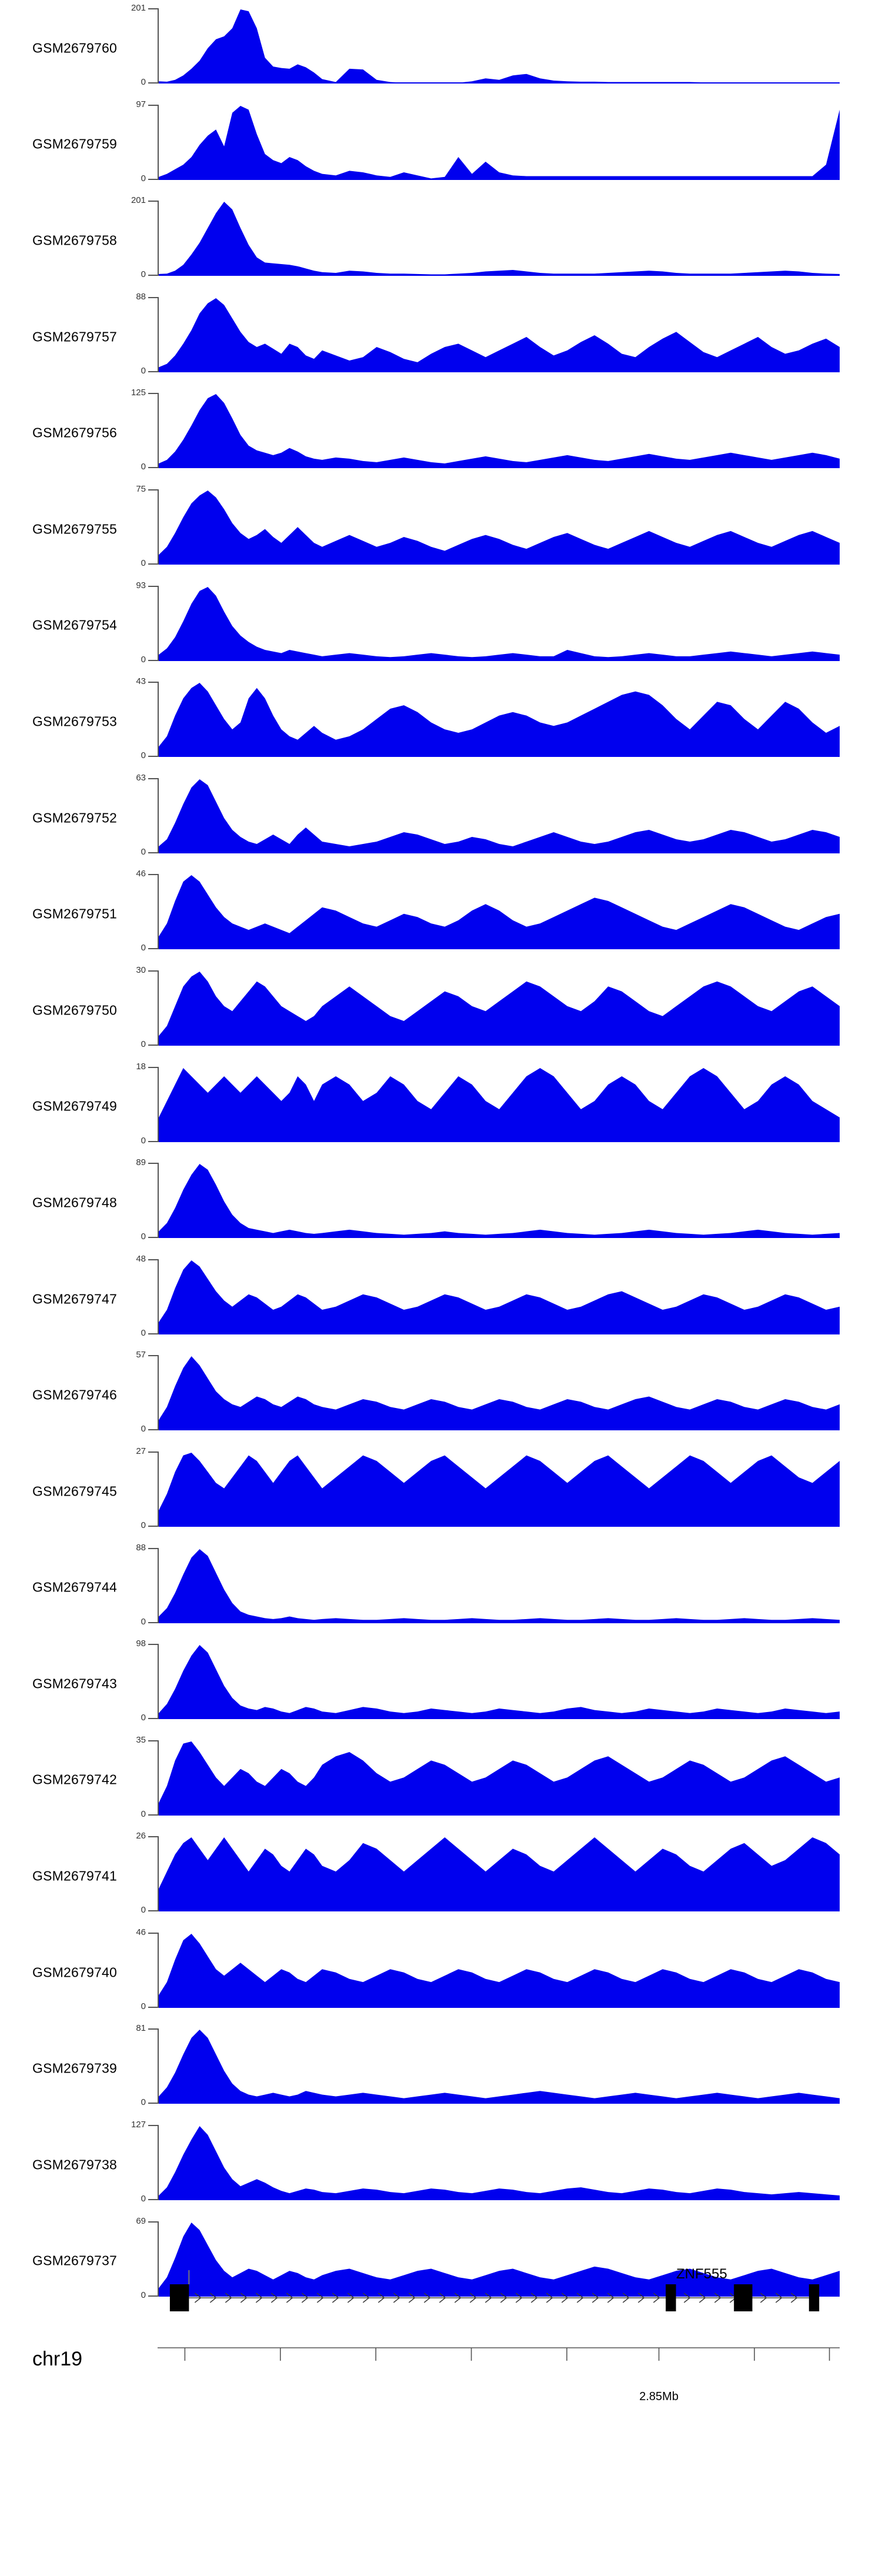 The width and height of the screenshot is (882, 2576). What do you see at coordinates (488, 815) in the screenshot?
I see `track-plot-area: 63 0` at bounding box center [488, 815].